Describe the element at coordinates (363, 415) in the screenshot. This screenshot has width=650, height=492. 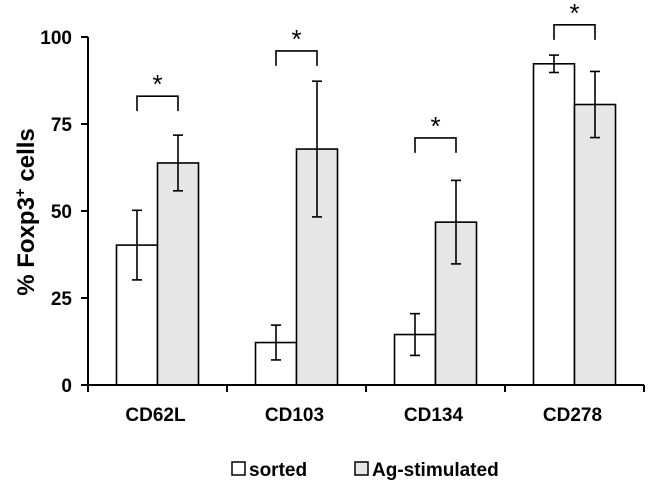
I see `x-category-labels: CD62L CD103 CD134 CD278` at that location.